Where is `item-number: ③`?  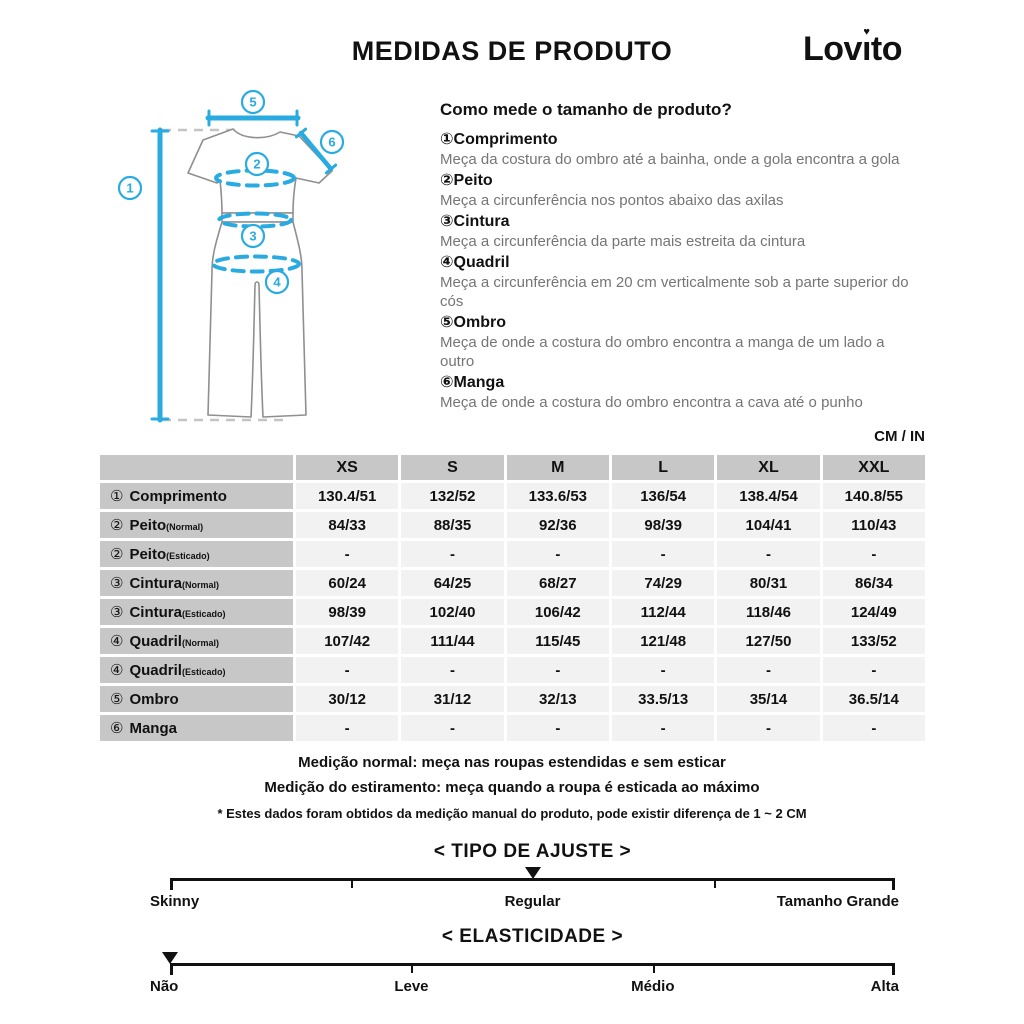 item-number: ③ is located at coordinates (447, 221).